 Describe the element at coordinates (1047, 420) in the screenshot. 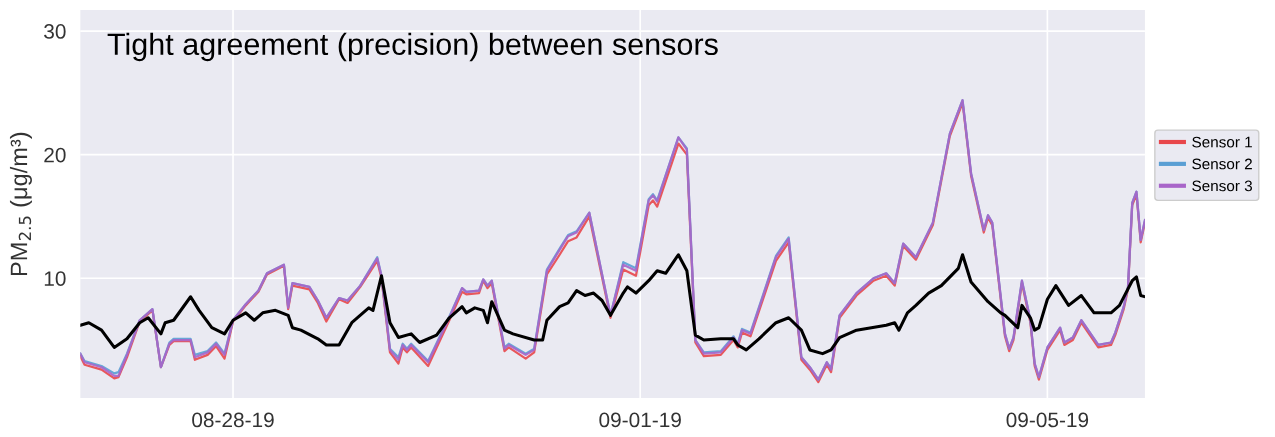

I see `x-tick-label: 09-05-19` at that location.